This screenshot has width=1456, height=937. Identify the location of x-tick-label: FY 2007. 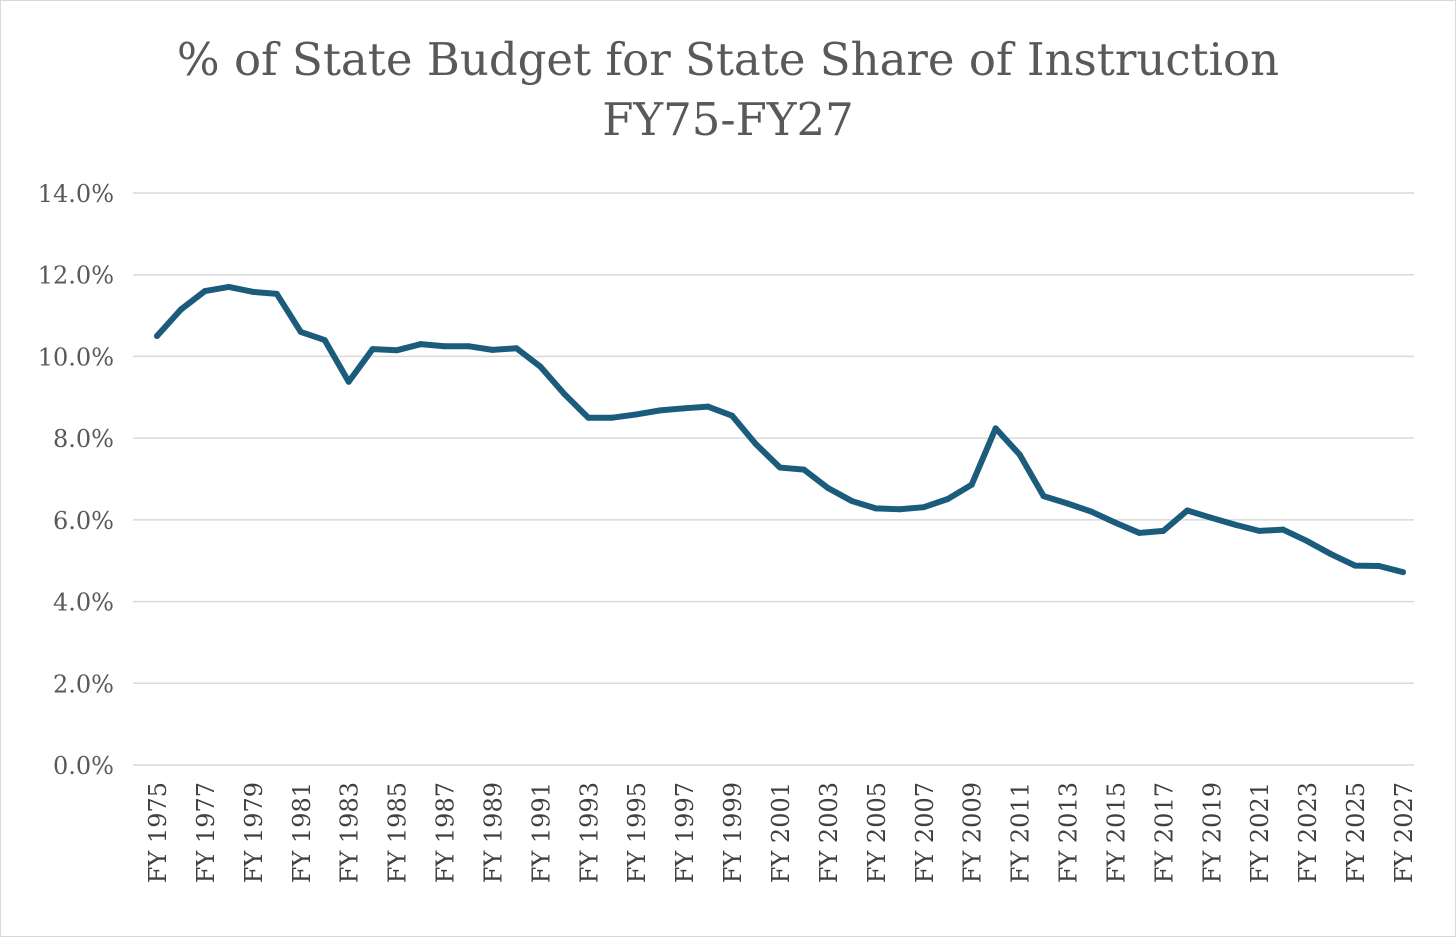
(925, 832).